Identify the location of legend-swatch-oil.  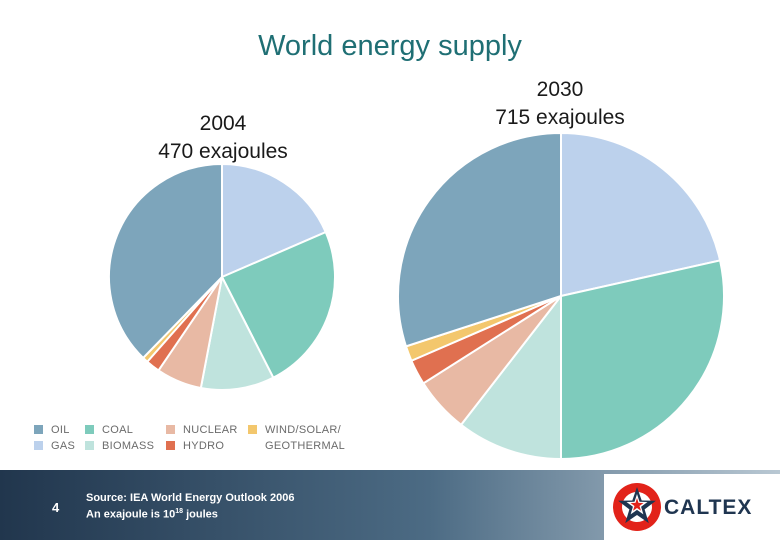
(38, 429).